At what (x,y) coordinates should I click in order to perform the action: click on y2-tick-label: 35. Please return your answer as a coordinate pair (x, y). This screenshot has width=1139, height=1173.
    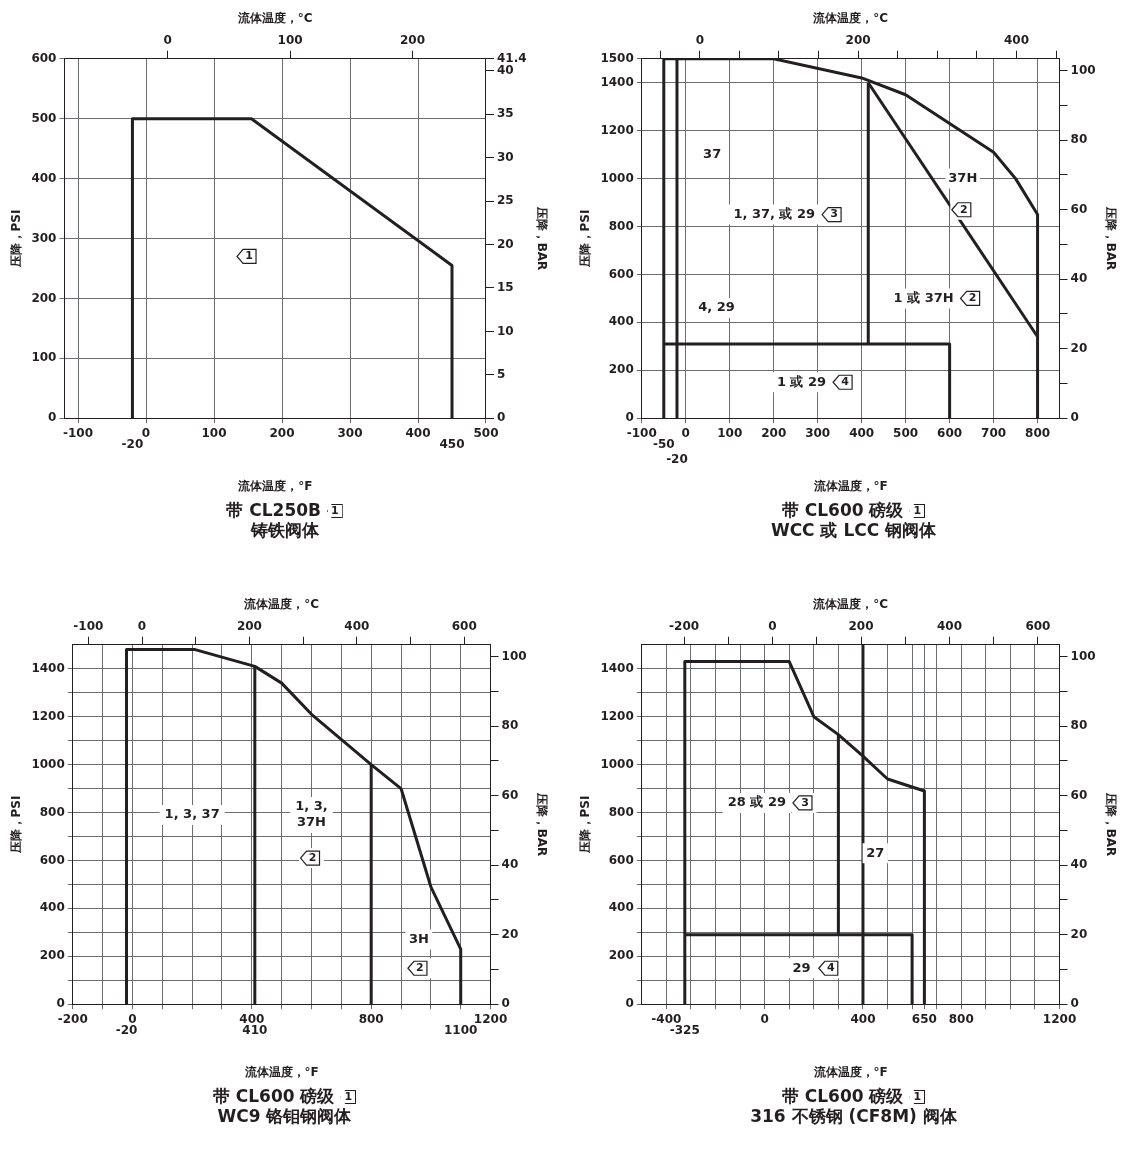
    Looking at the image, I should click on (505, 113).